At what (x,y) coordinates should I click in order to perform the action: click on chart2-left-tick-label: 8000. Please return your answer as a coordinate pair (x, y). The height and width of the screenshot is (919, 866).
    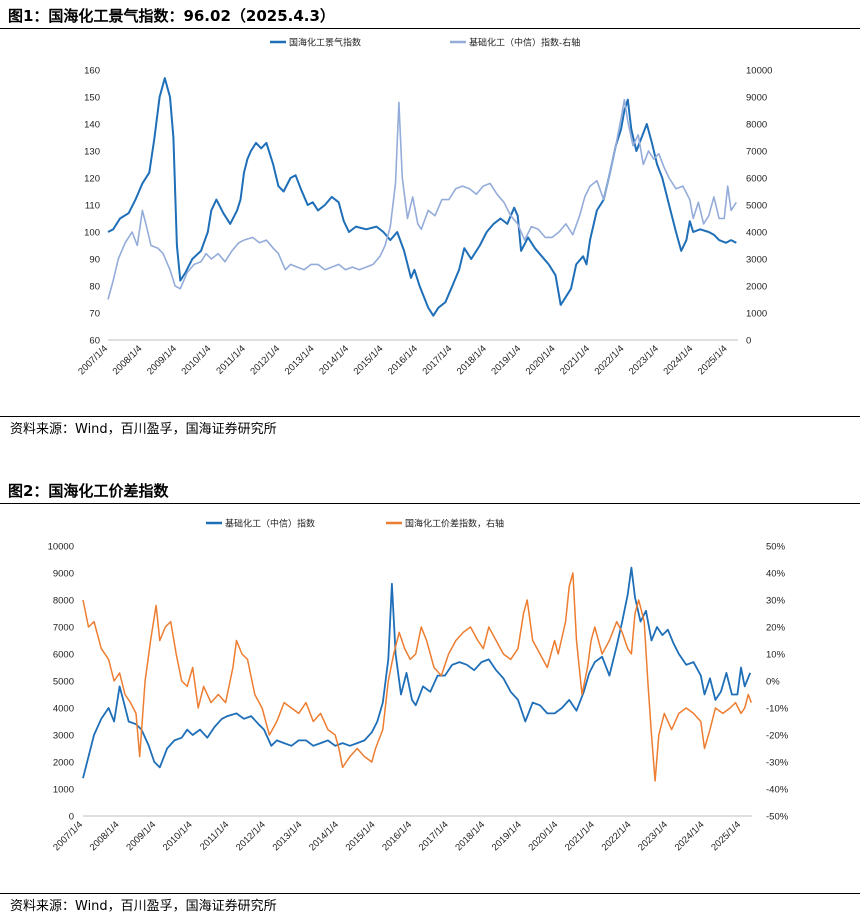
    Looking at the image, I should click on (63, 601).